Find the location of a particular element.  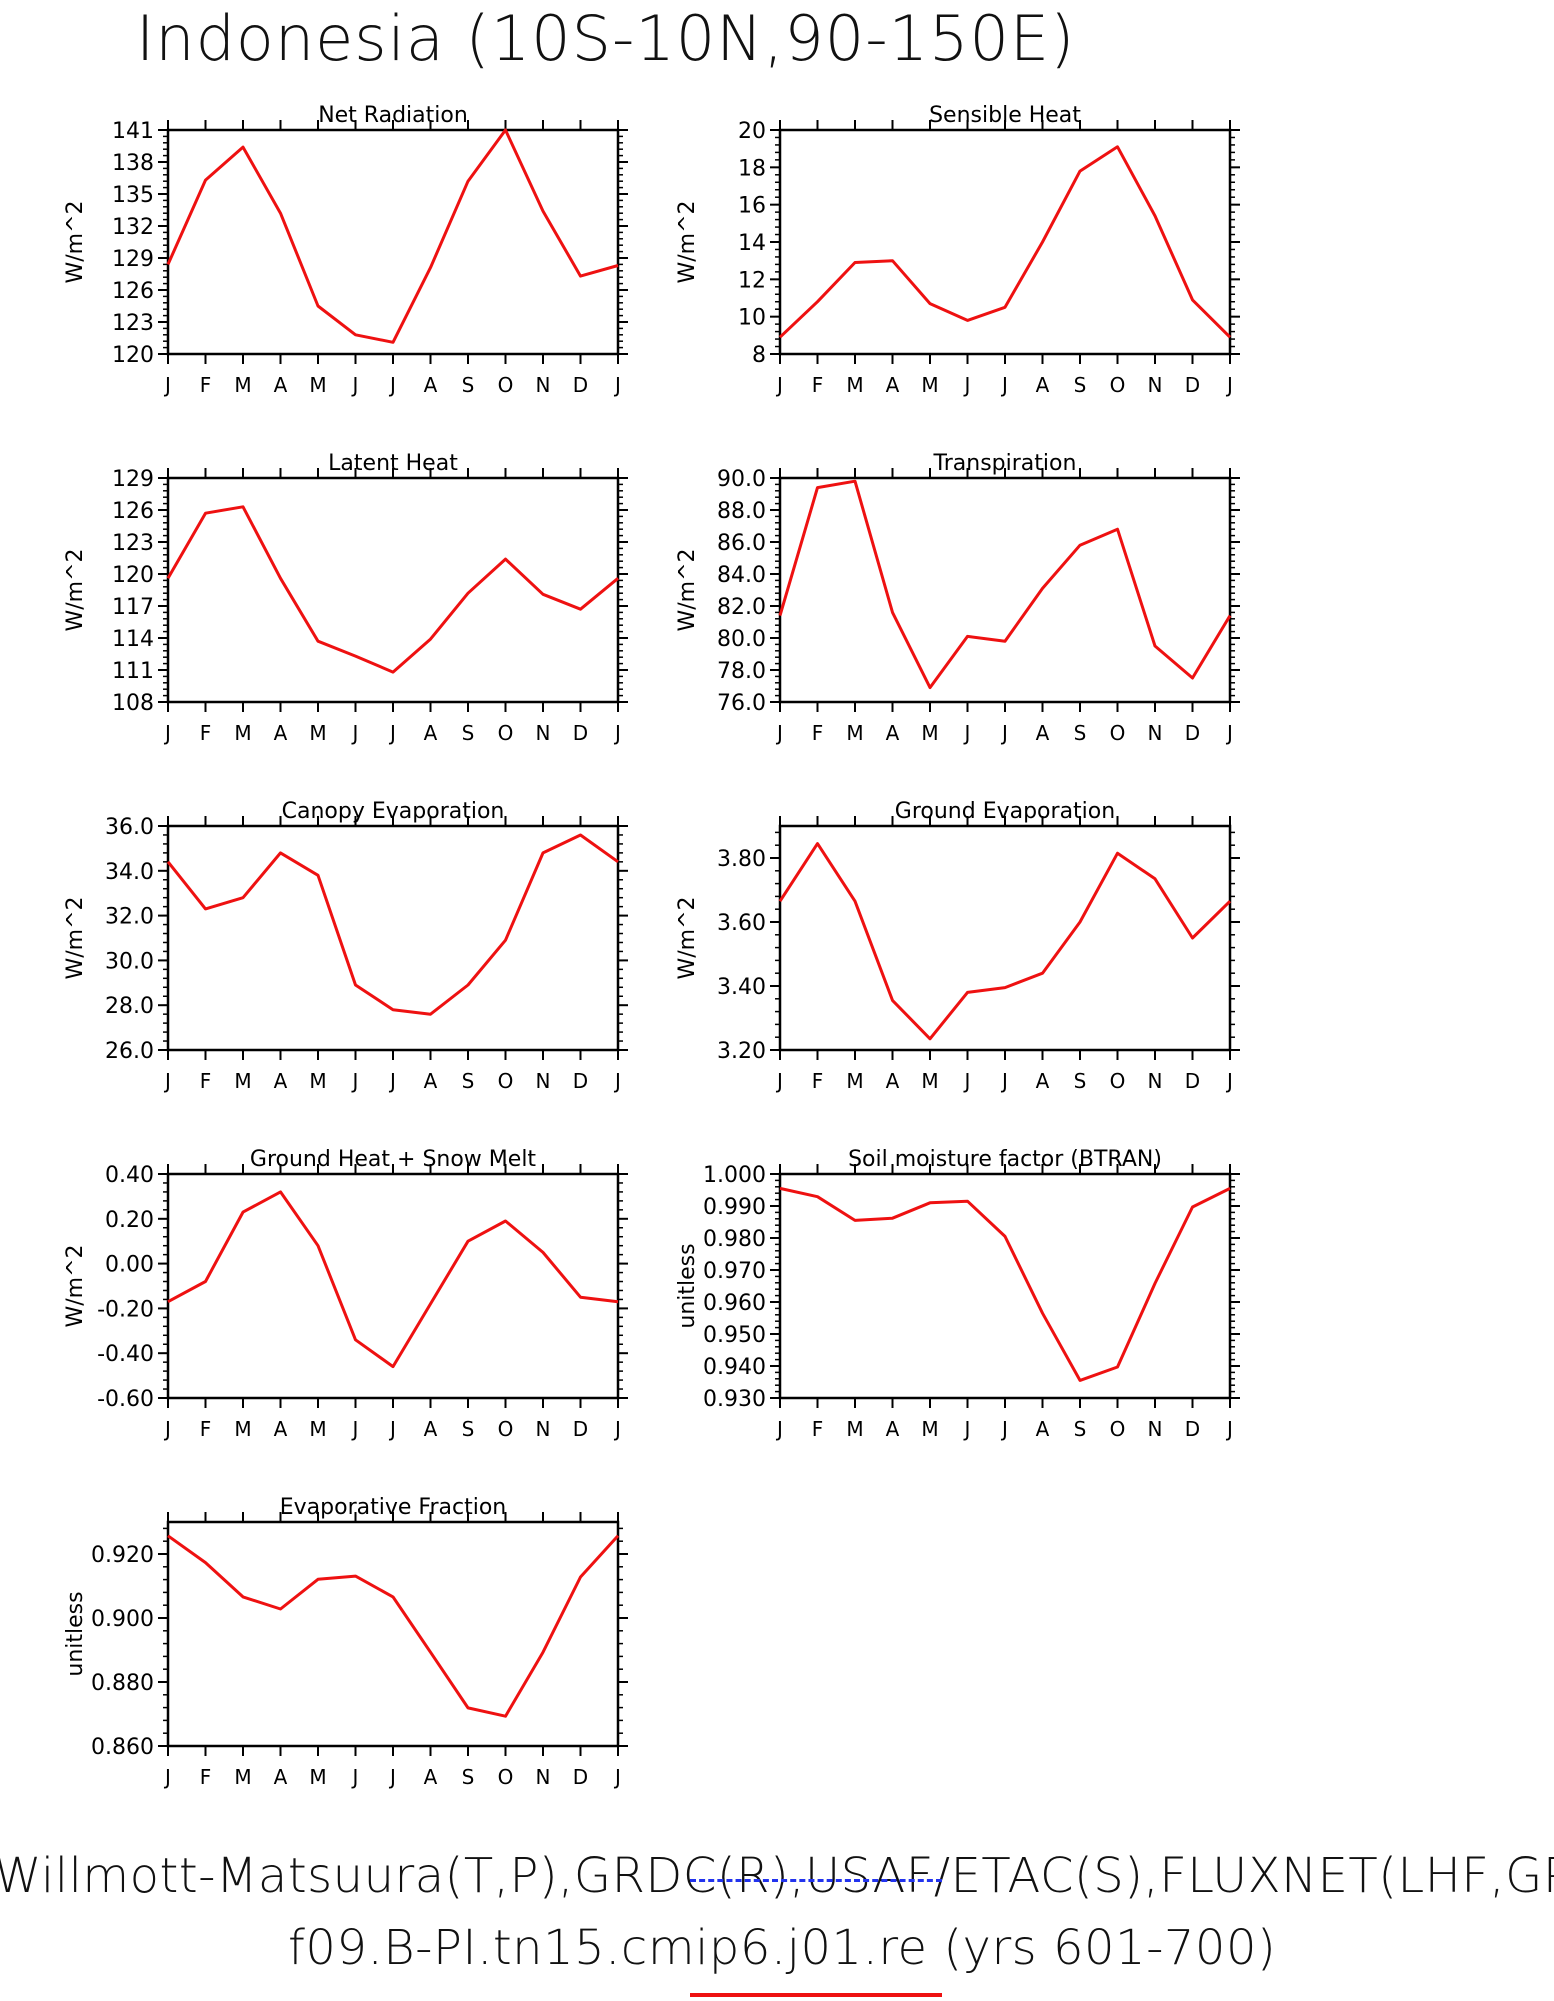

observations-line-marker is located at coordinates (816, 1880).